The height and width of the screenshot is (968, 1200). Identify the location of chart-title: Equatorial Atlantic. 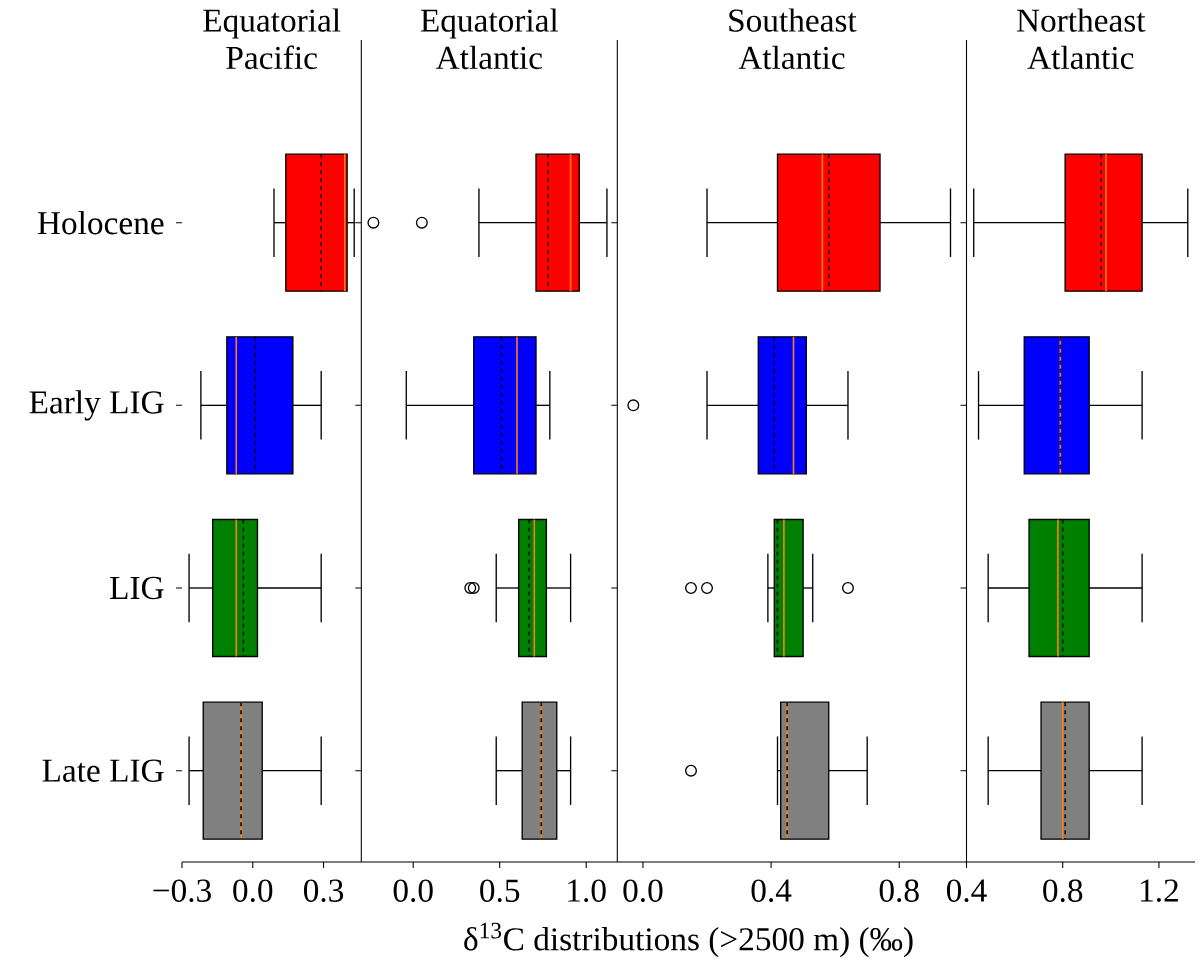
(489, 39).